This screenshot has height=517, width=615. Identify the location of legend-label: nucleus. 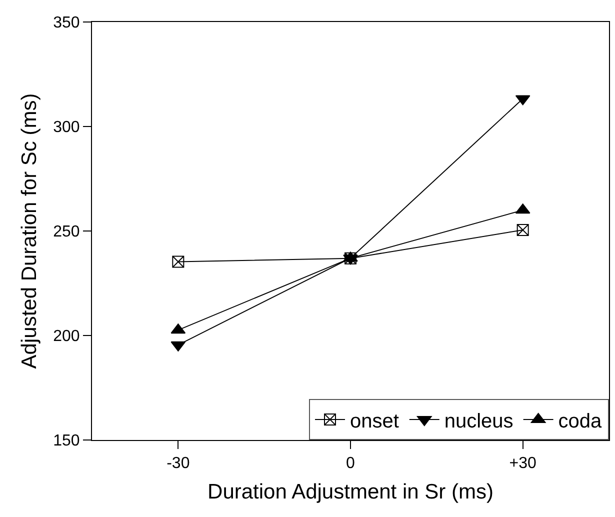
(479, 421).